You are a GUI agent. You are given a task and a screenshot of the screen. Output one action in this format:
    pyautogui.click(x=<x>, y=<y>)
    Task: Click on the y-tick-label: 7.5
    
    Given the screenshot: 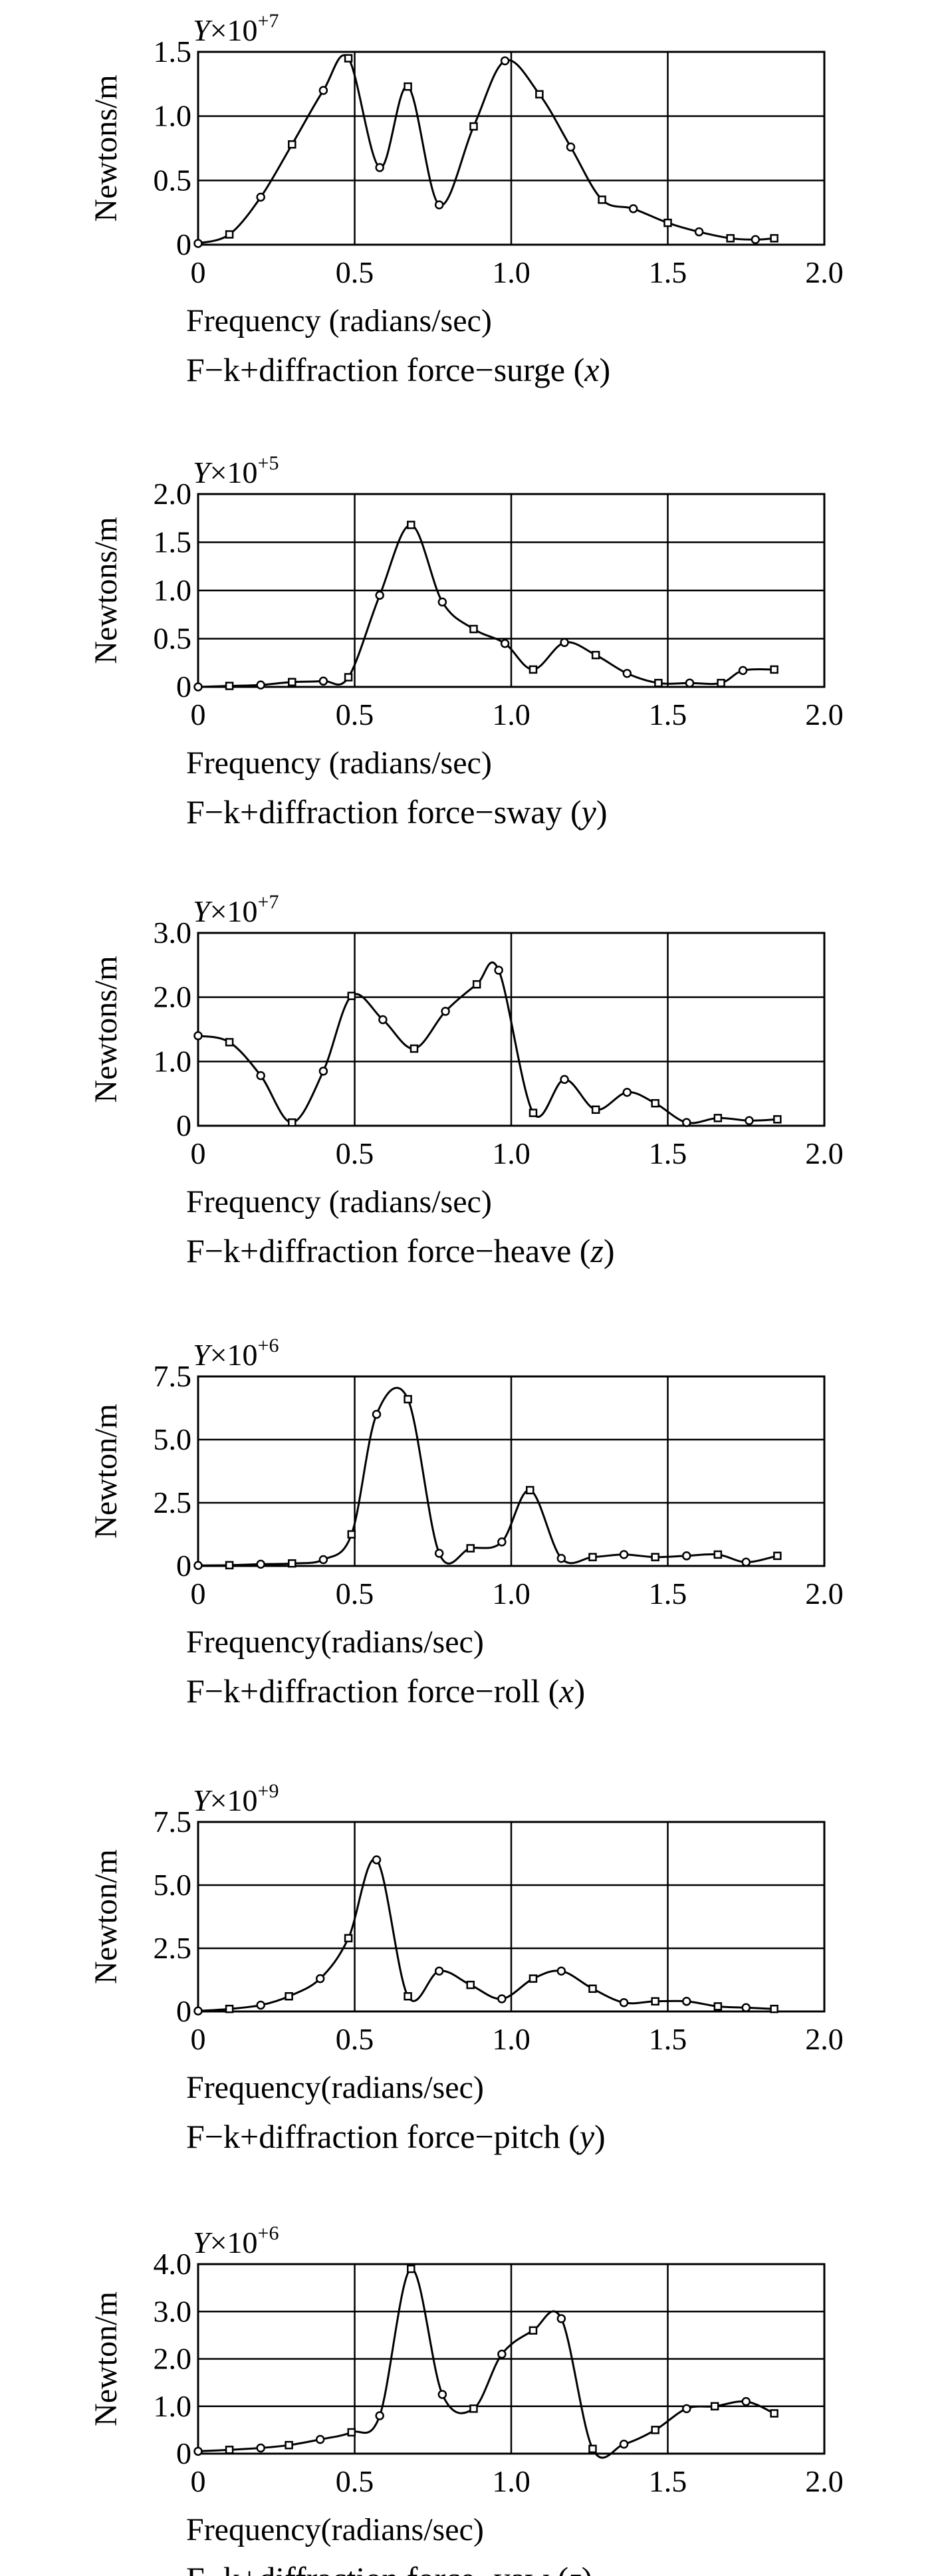 What is the action you would take?
    pyautogui.click(x=173, y=1376)
    